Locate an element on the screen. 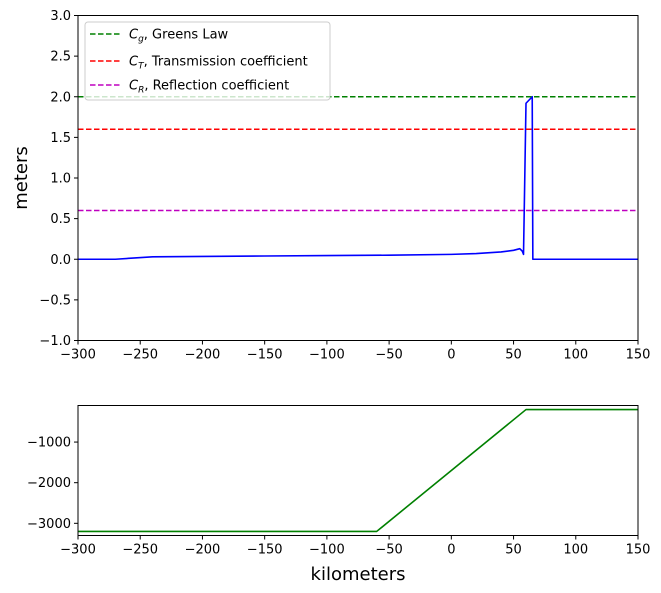  top-ytick-label: 2.0 is located at coordinates (60, 97).